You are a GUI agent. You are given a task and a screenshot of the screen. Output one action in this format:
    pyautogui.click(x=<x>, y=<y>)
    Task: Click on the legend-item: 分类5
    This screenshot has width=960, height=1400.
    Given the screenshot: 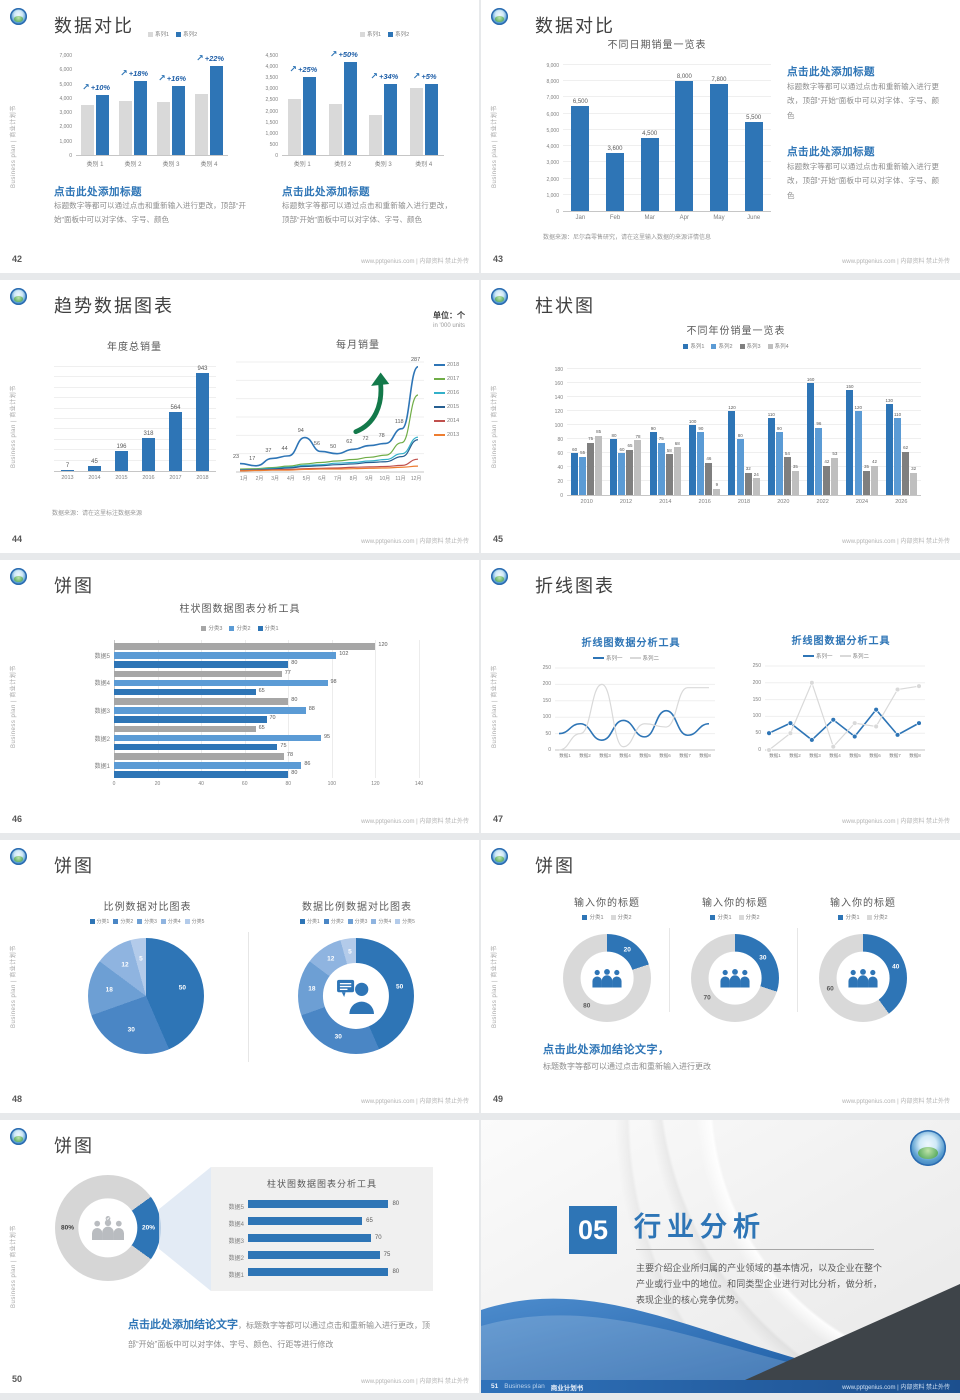 What is the action you would take?
    pyautogui.click(x=194, y=921)
    